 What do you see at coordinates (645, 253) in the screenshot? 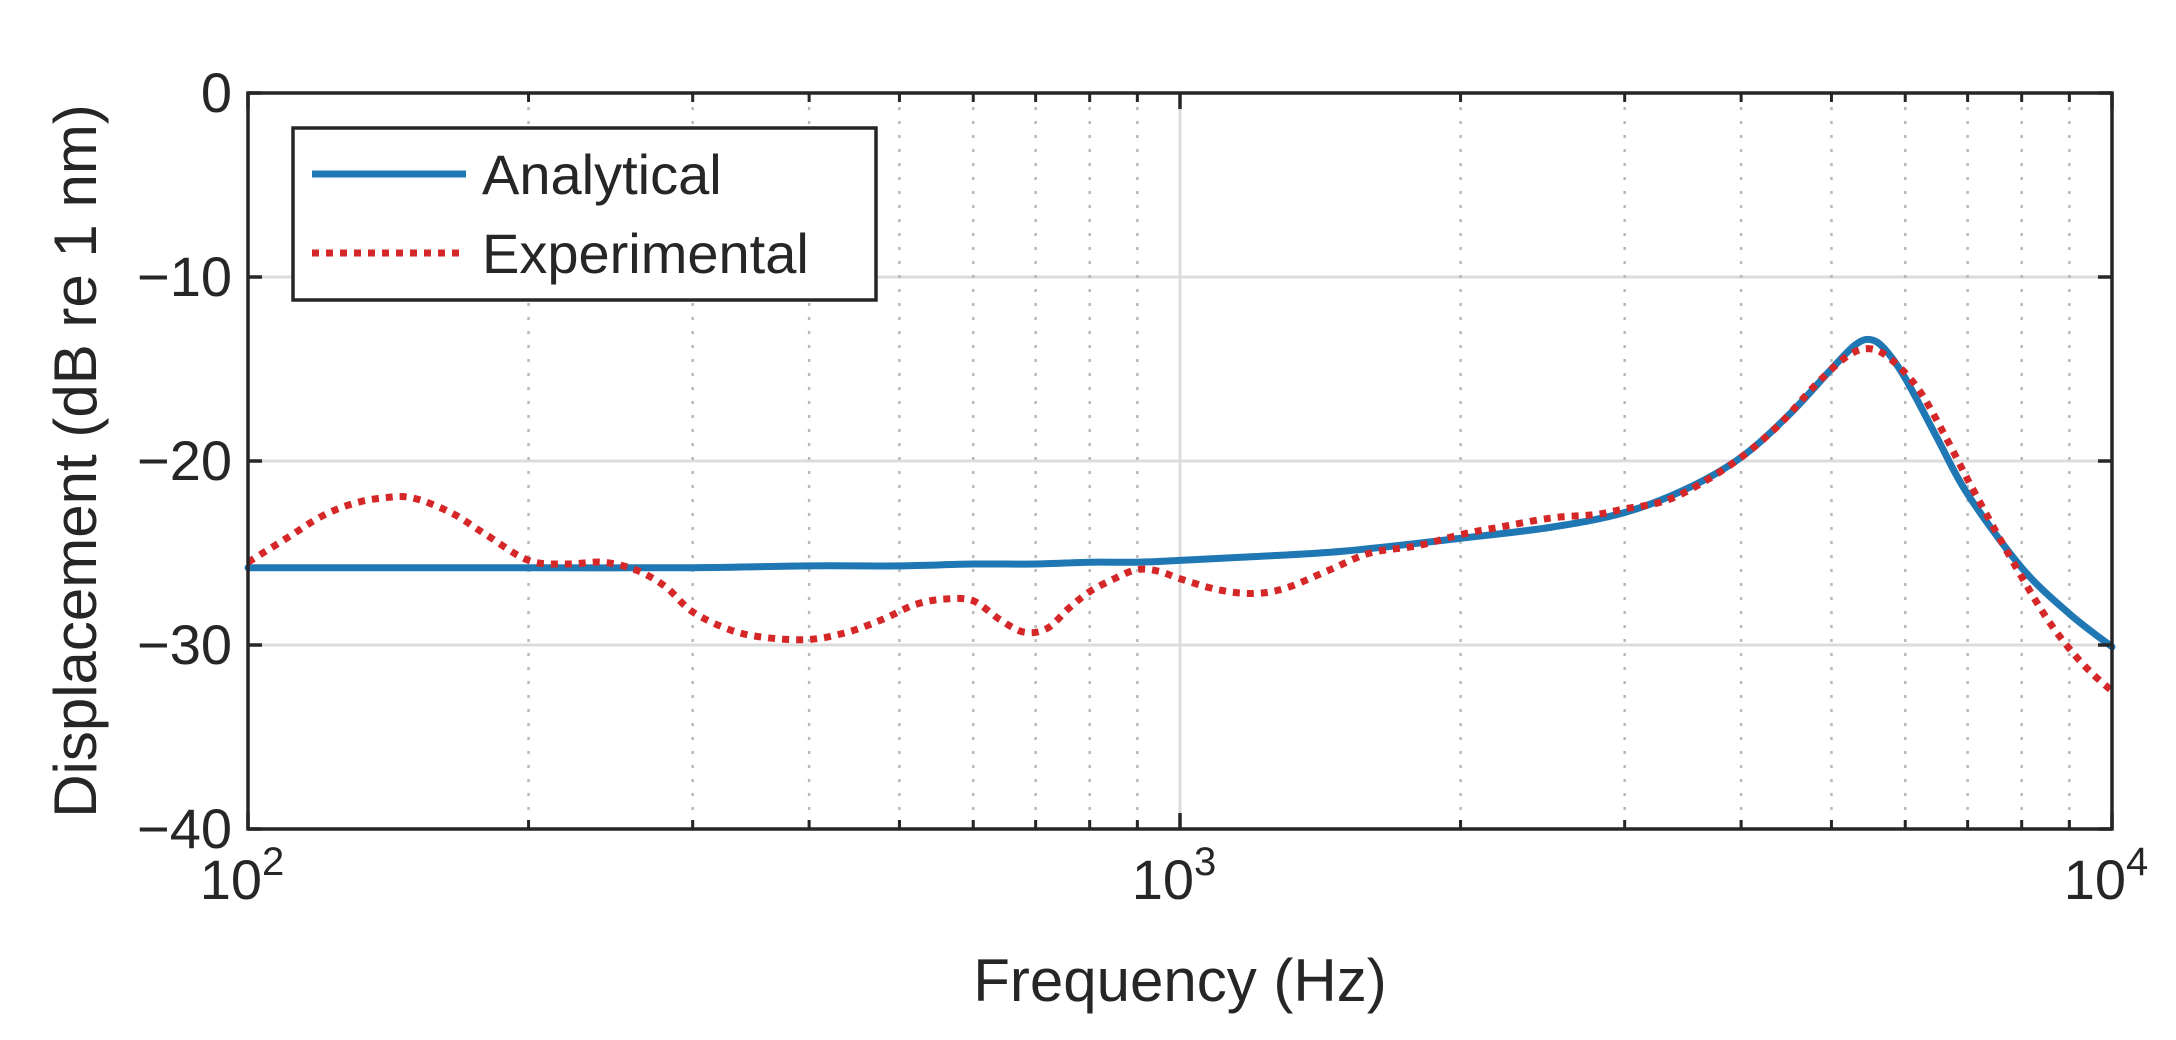
I see `legend-label-experimental: Experimental` at bounding box center [645, 253].